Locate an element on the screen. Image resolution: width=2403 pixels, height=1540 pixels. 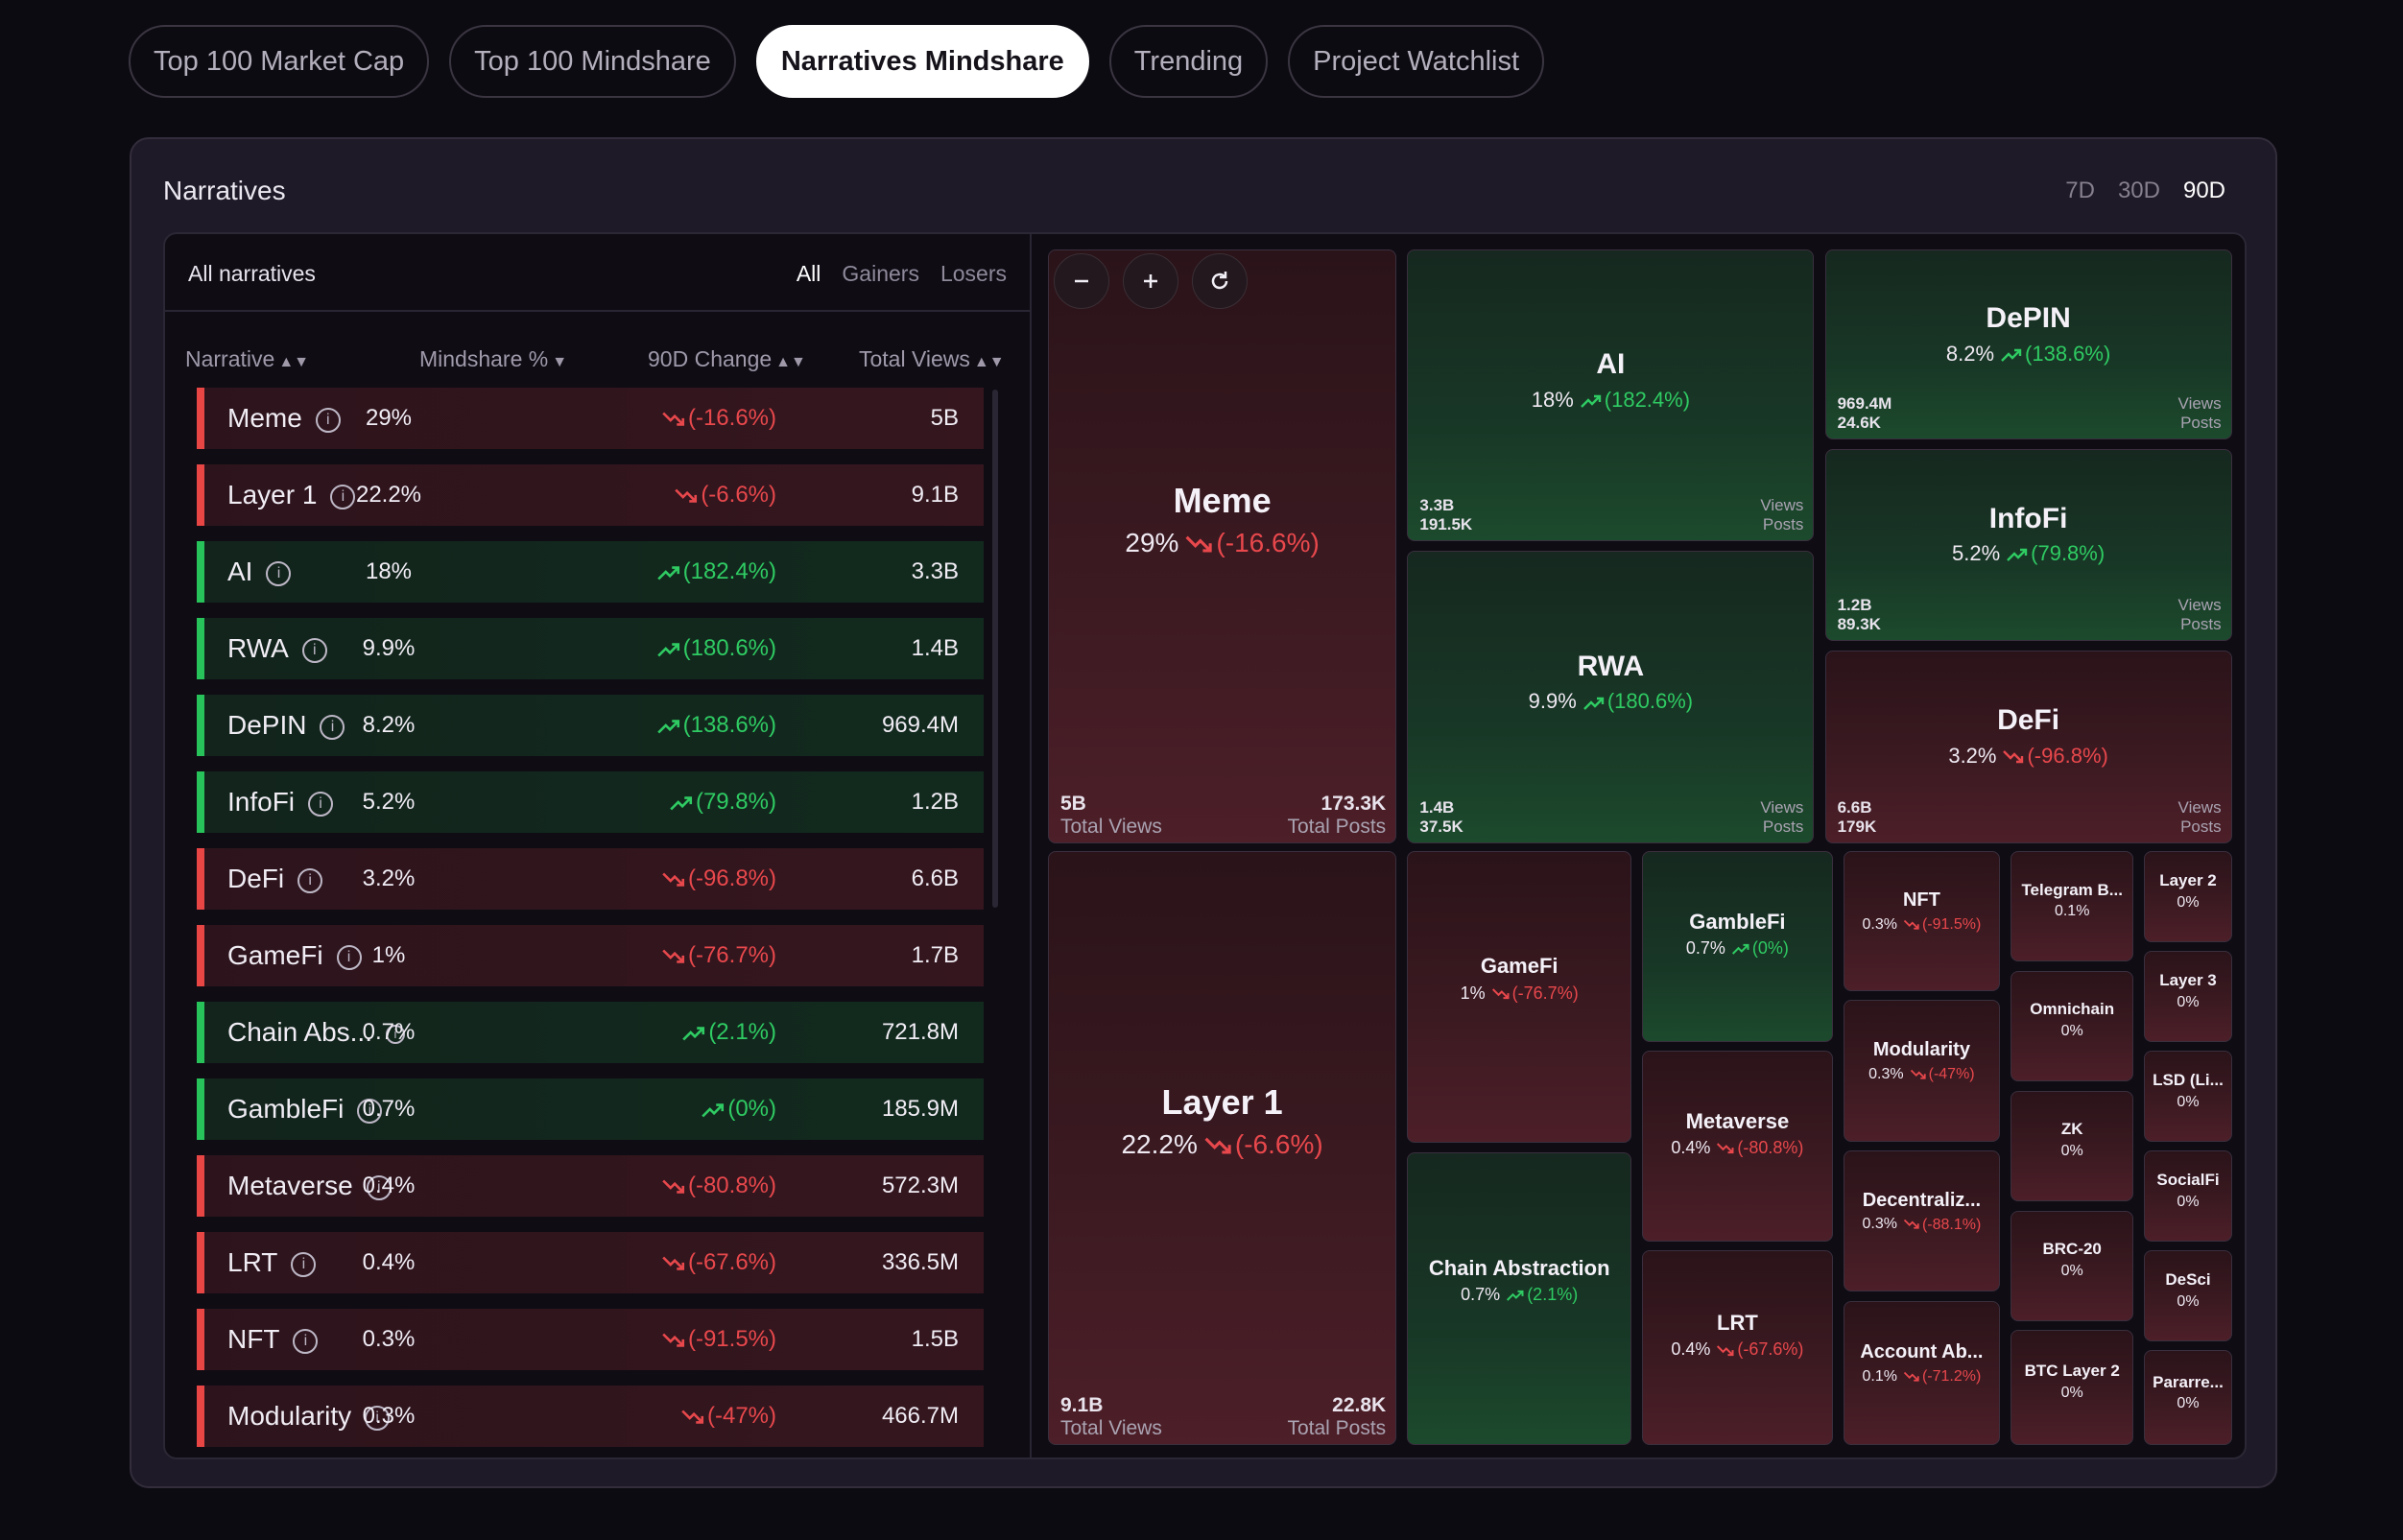
tile-metrics: 0.3% (-47%) is located at coordinates (1921, 1074).